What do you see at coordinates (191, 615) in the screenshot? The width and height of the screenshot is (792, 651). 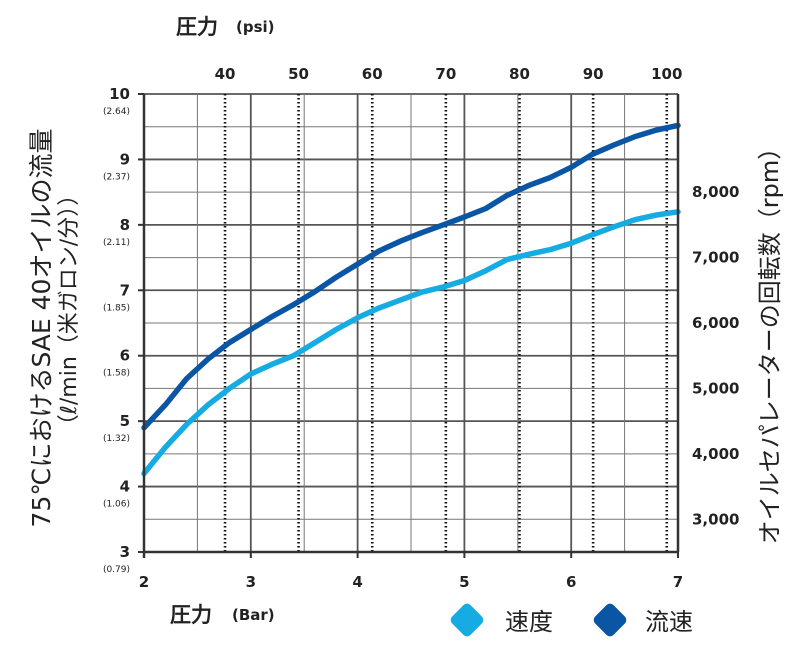 I see `bottom-axis-title: 圧力` at bounding box center [191, 615].